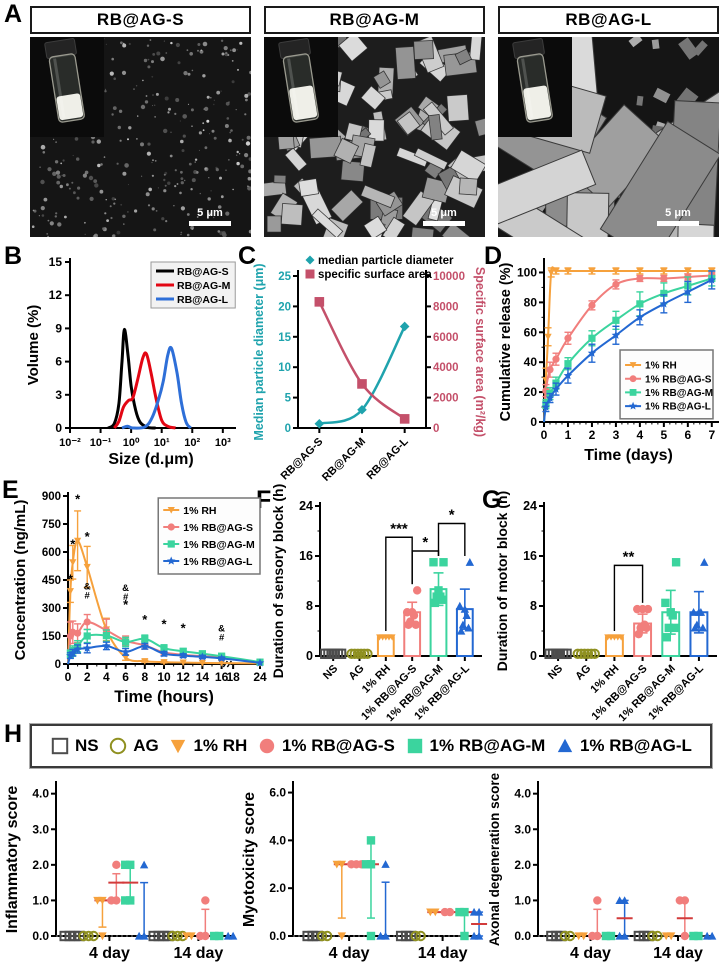 The width and height of the screenshot is (721, 974). What do you see at coordinates (616, 435) in the screenshot?
I see `svg-text: 3` at bounding box center [616, 435].